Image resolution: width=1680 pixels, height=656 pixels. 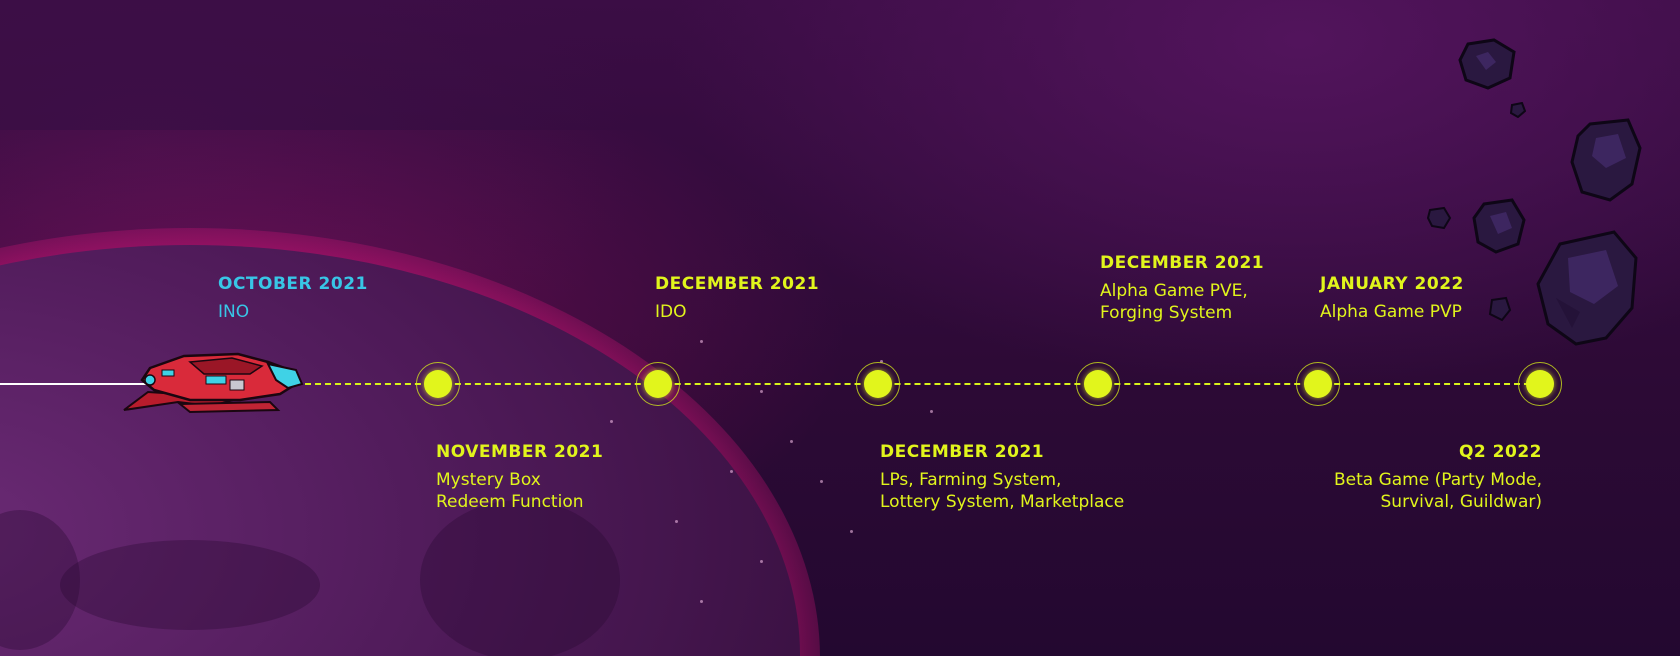 I want to click on milestone-description: INO, so click(x=234, y=312).